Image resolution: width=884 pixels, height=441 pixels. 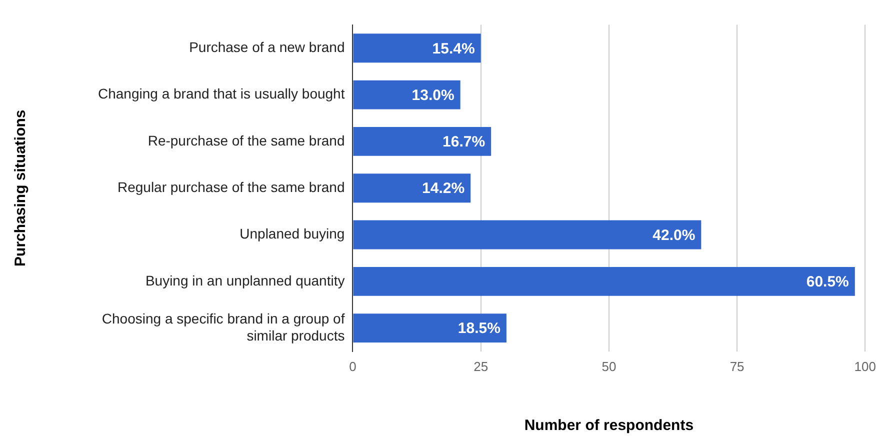 What do you see at coordinates (827, 282) in the screenshot?
I see `annotation: 60.5%` at bounding box center [827, 282].